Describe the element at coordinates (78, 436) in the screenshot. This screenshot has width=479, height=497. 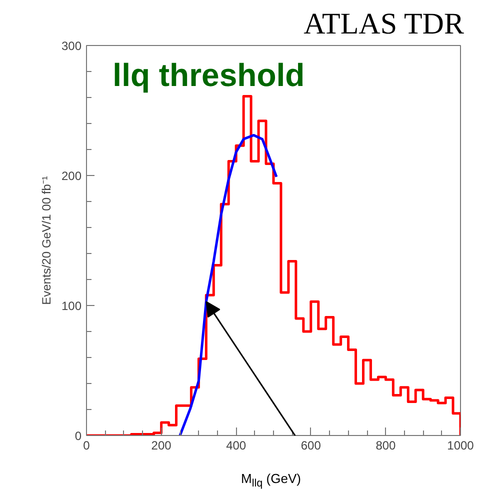
I see `y-tick-label: 0` at that location.